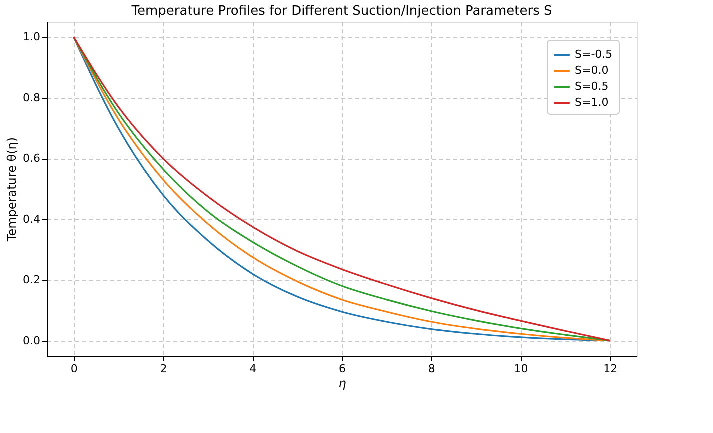  What do you see at coordinates (592, 86) in the screenshot?
I see `legend-label: S=0.5` at bounding box center [592, 86].